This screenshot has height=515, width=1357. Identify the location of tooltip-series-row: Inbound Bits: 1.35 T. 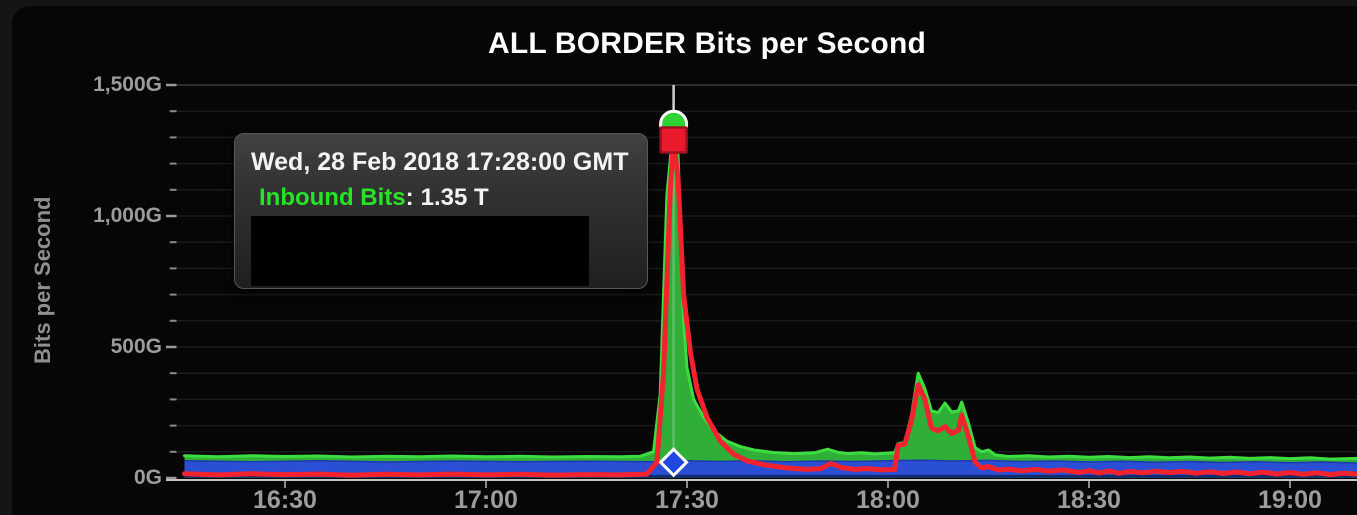
(453, 198).